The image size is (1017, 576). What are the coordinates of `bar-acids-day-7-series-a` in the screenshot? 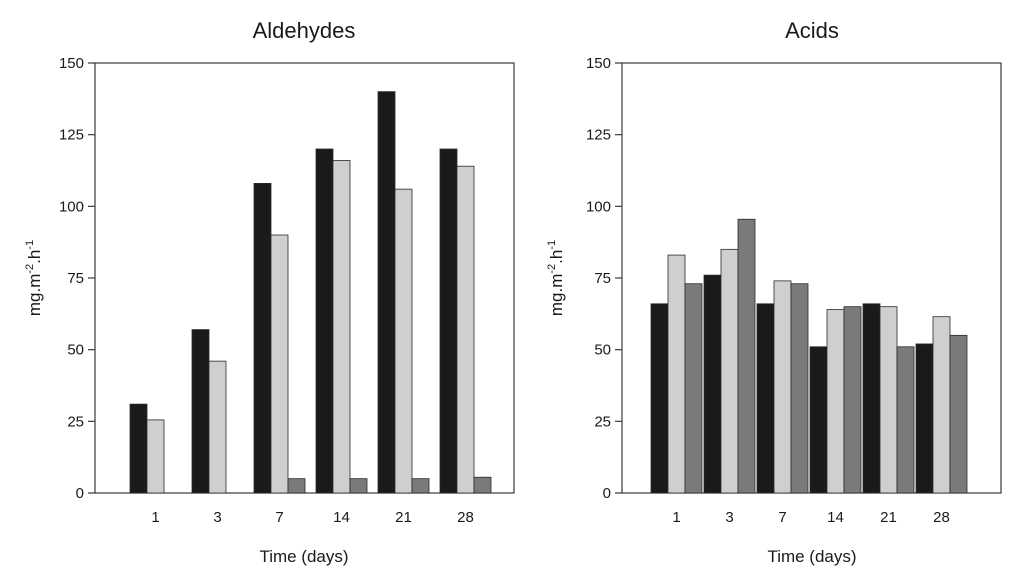 It's located at (765, 398).